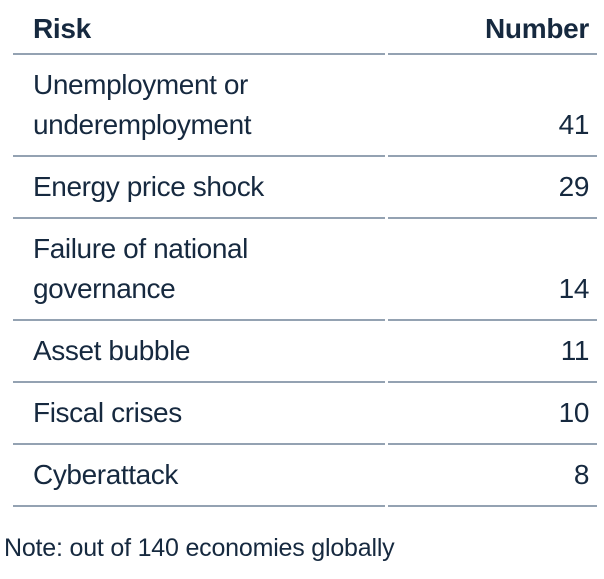  What do you see at coordinates (492, 352) in the screenshot?
I see `number-cell: 11` at bounding box center [492, 352].